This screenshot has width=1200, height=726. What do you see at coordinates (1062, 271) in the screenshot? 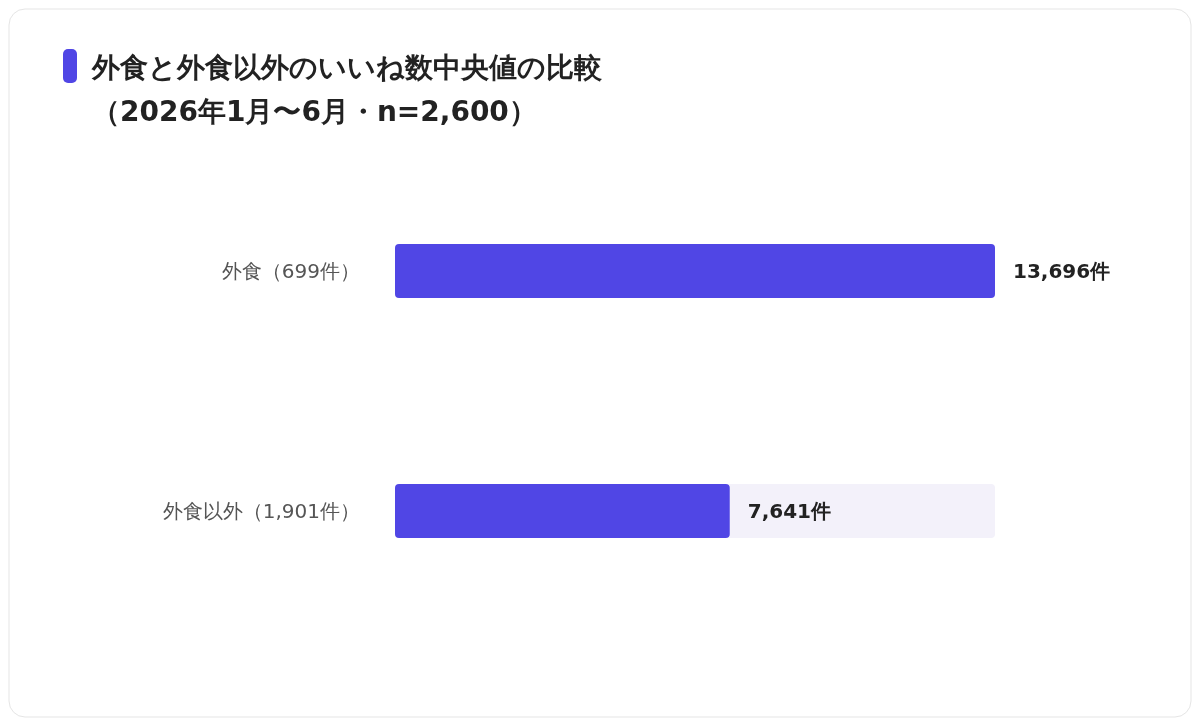
I see `data-label: 13,696件` at bounding box center [1062, 271].